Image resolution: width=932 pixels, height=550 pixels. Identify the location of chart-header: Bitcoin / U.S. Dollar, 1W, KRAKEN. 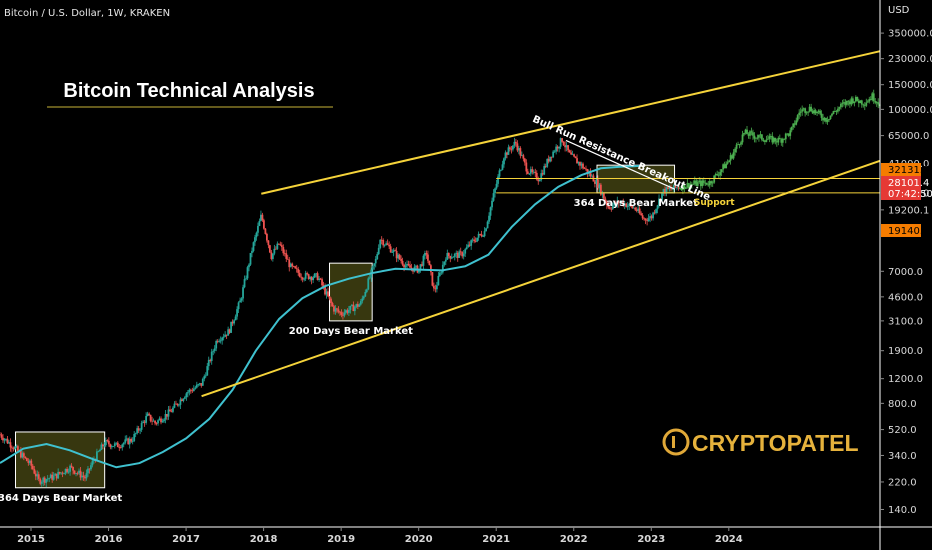
(87, 13).